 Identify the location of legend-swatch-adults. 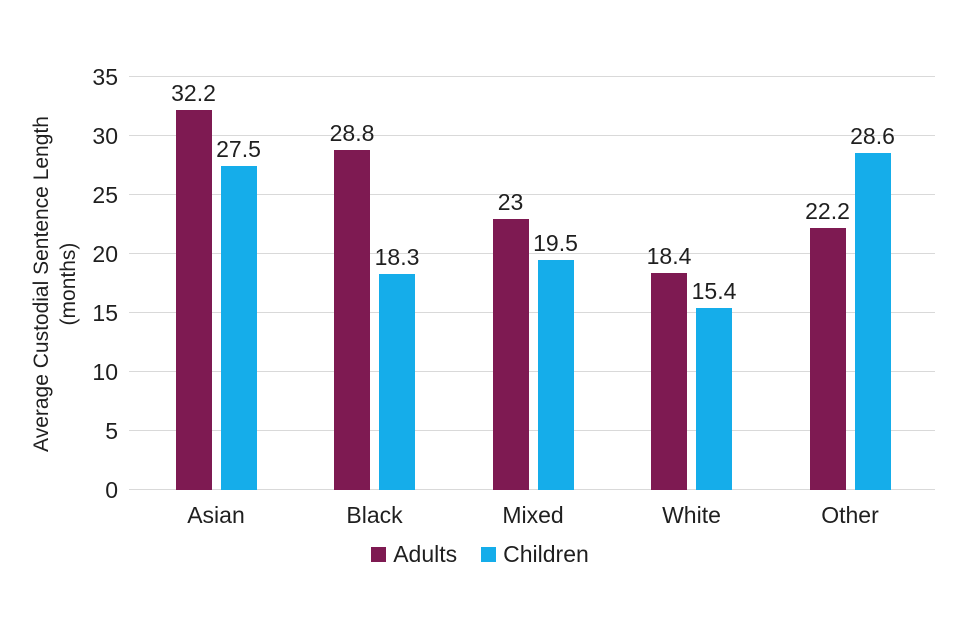
(379, 554).